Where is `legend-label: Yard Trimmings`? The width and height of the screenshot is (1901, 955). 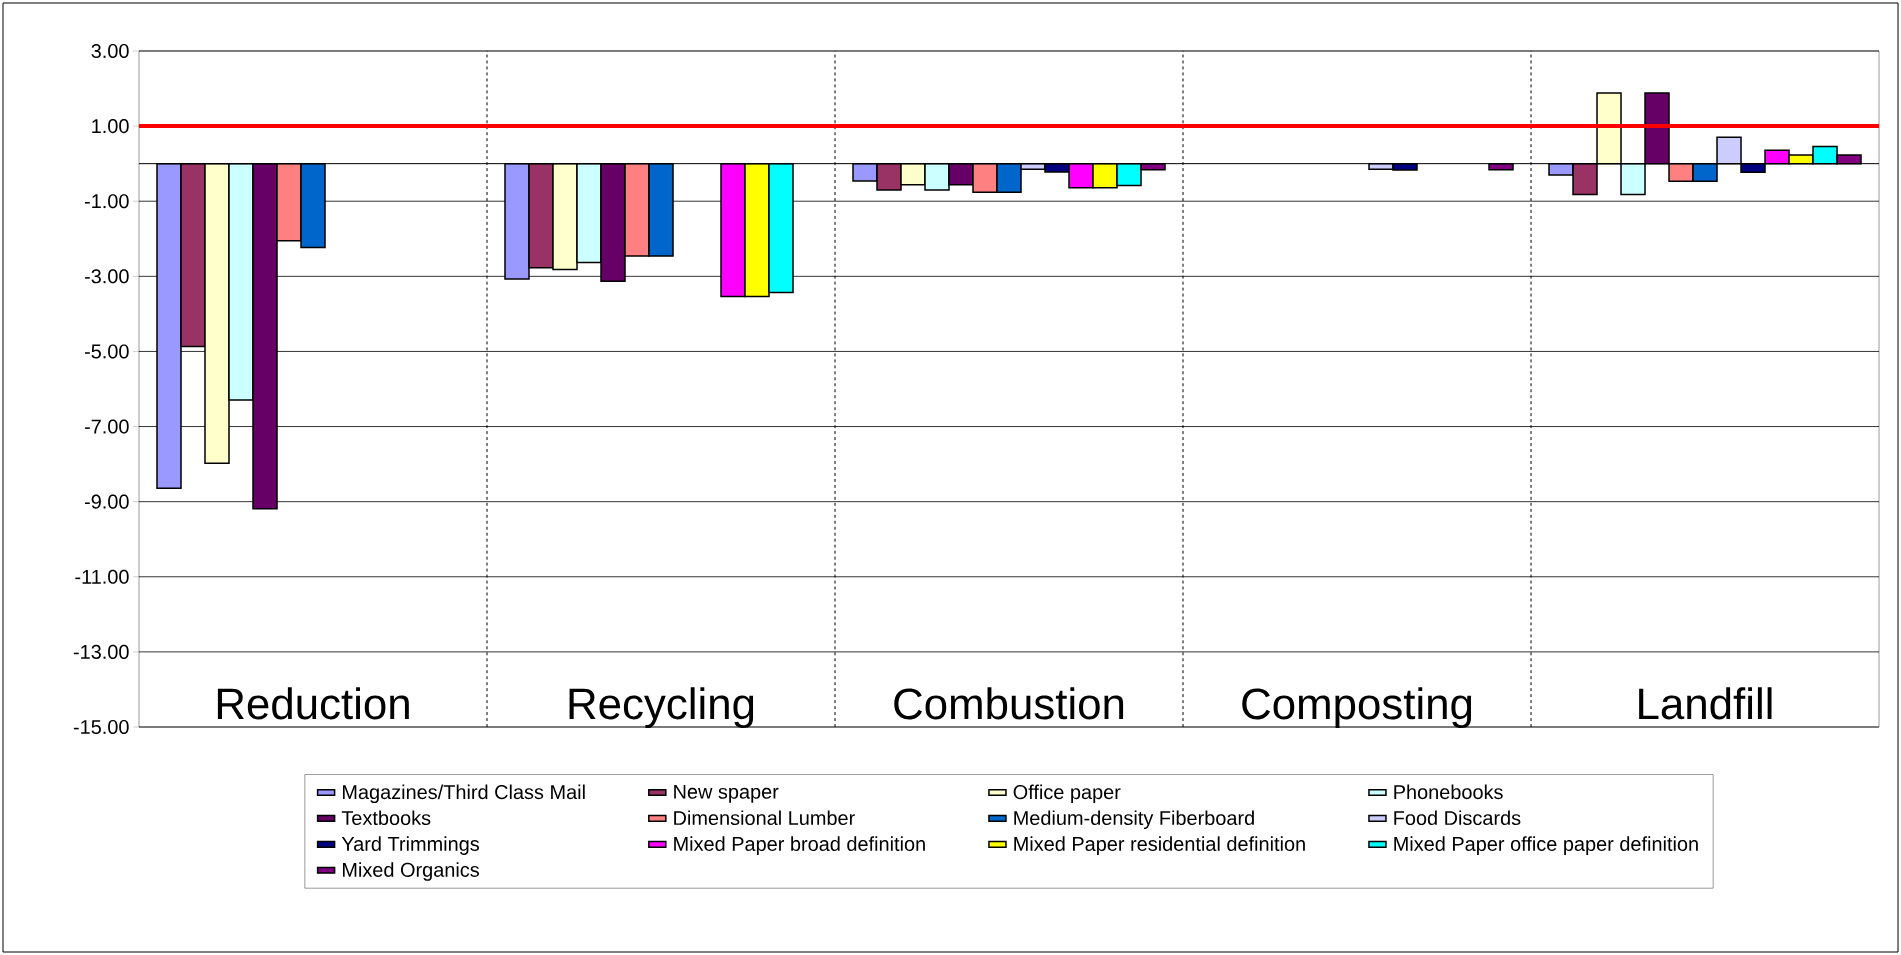 legend-label: Yard Trimmings is located at coordinates (410, 845).